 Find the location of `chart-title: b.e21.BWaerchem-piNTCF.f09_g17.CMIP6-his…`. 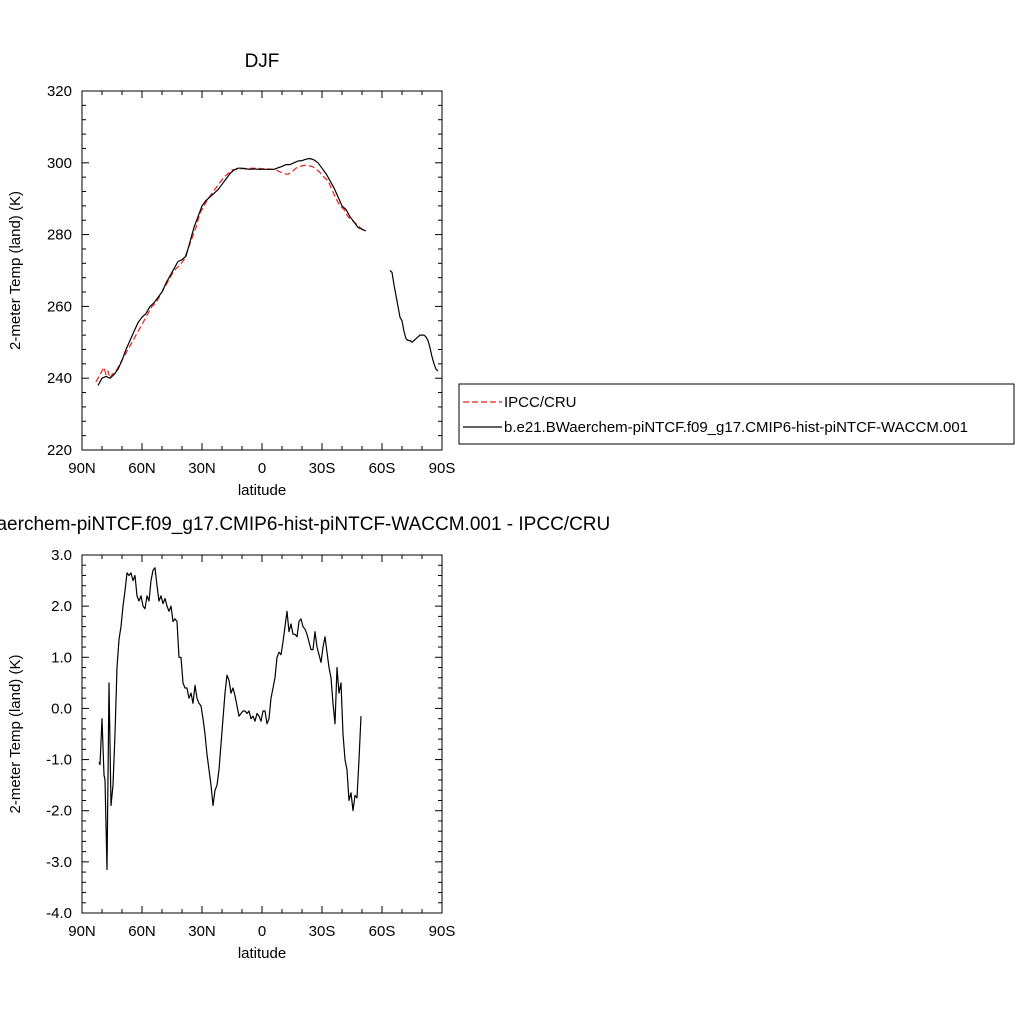

chart-title: b.e21.BWaerchem-piNTCF.f09_g17.CMIP6-his… is located at coordinates (305, 524).